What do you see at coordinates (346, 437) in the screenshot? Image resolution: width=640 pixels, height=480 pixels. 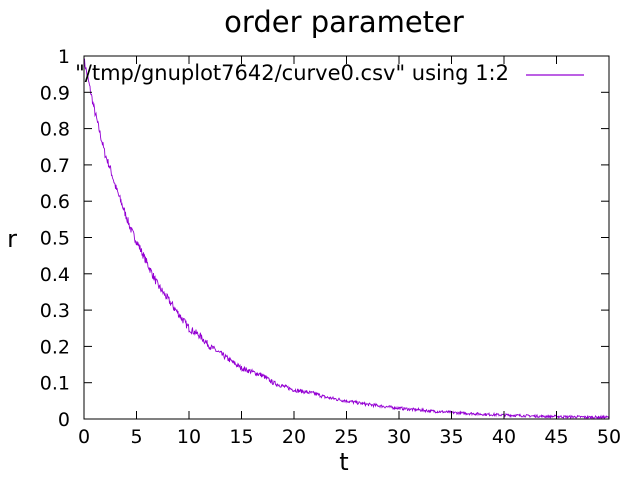 I see `x-tick-label: 25` at bounding box center [346, 437].